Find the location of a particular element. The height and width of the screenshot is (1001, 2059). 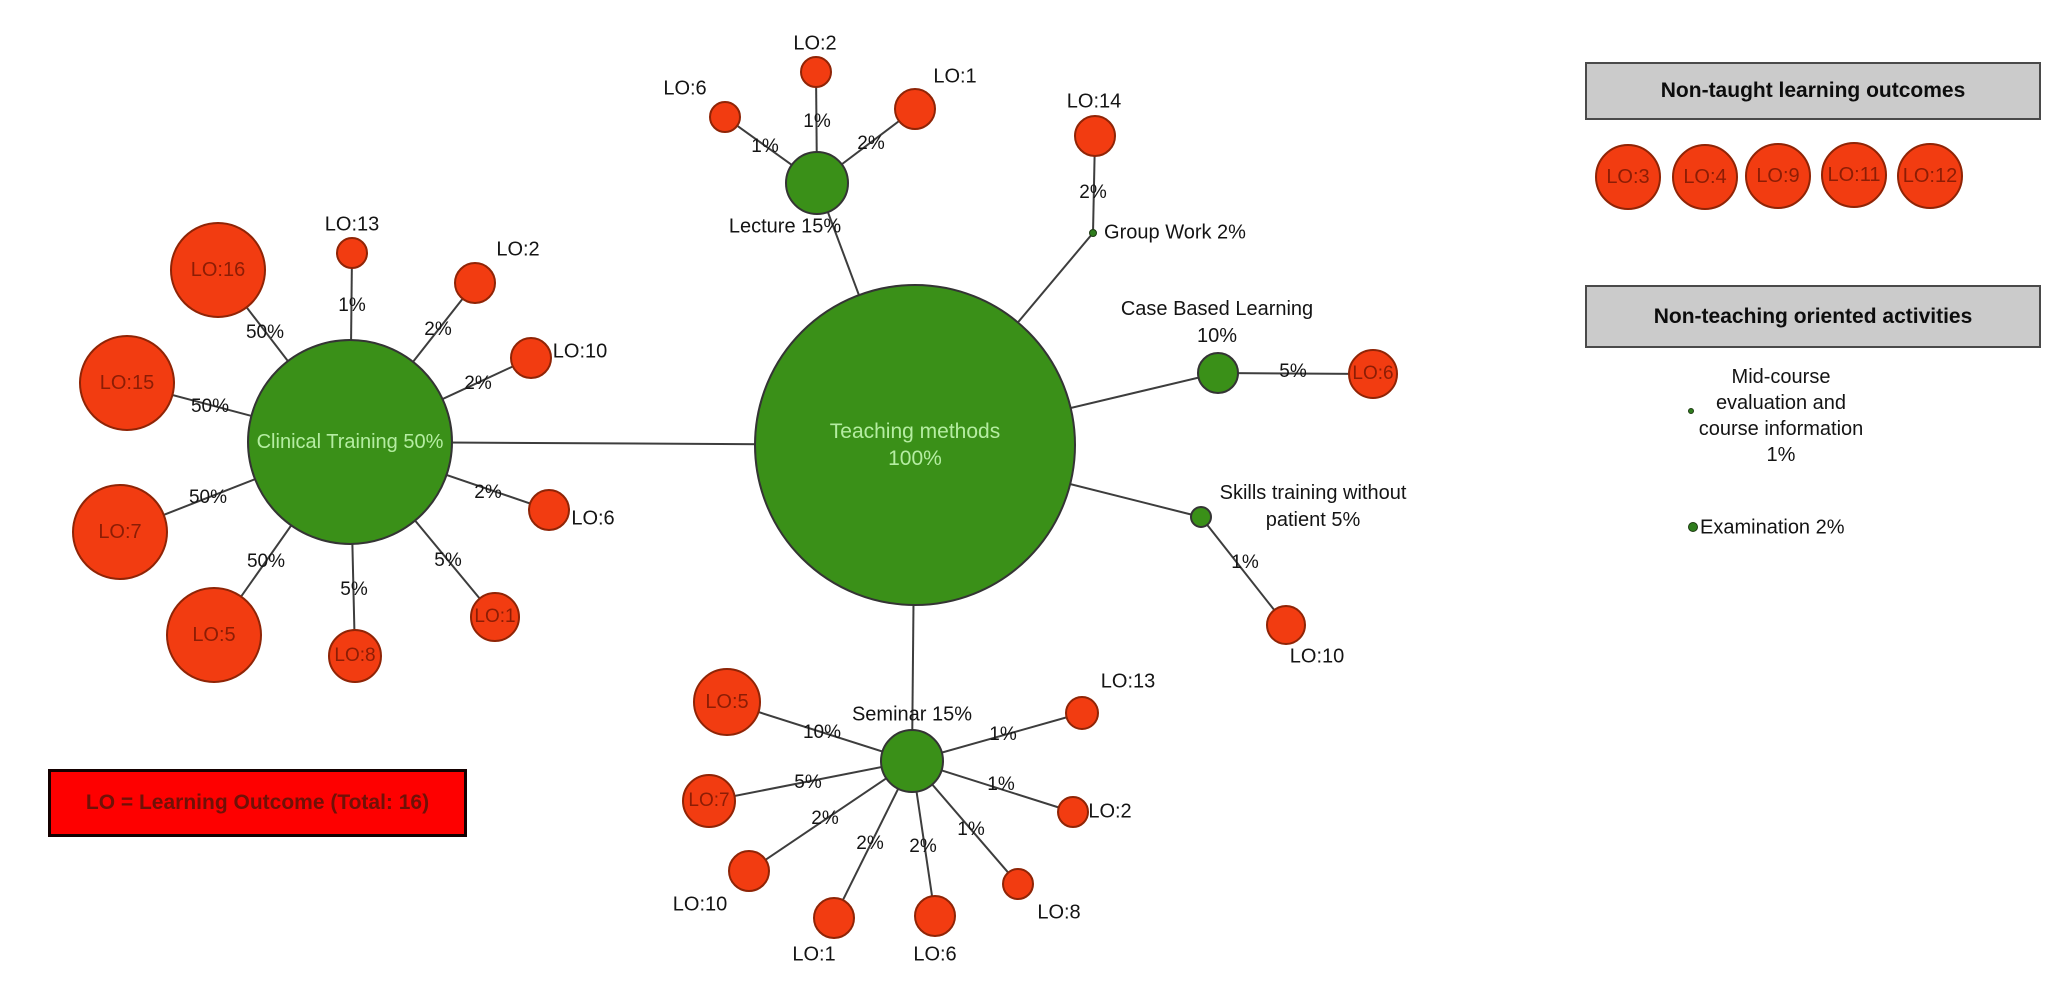

node-seminar-lo1 is located at coordinates (834, 918).